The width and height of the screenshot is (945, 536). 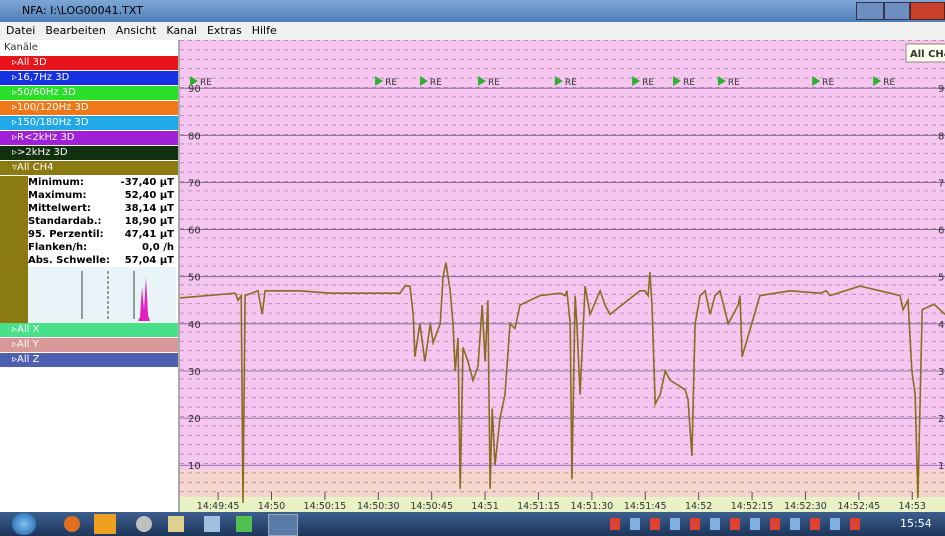 I want to click on stat-row: Mittelwert: 38,14 µT, so click(x=103, y=208).